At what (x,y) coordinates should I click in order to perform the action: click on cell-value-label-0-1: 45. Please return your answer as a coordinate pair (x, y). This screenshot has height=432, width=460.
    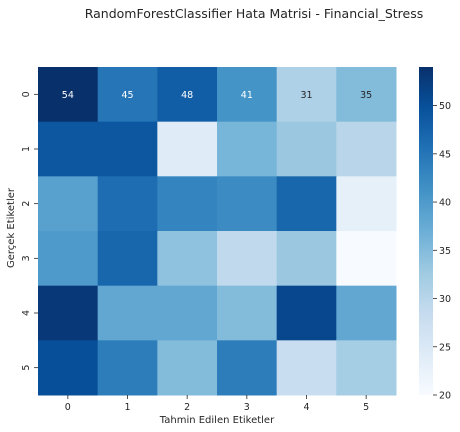
    Looking at the image, I should click on (127, 95).